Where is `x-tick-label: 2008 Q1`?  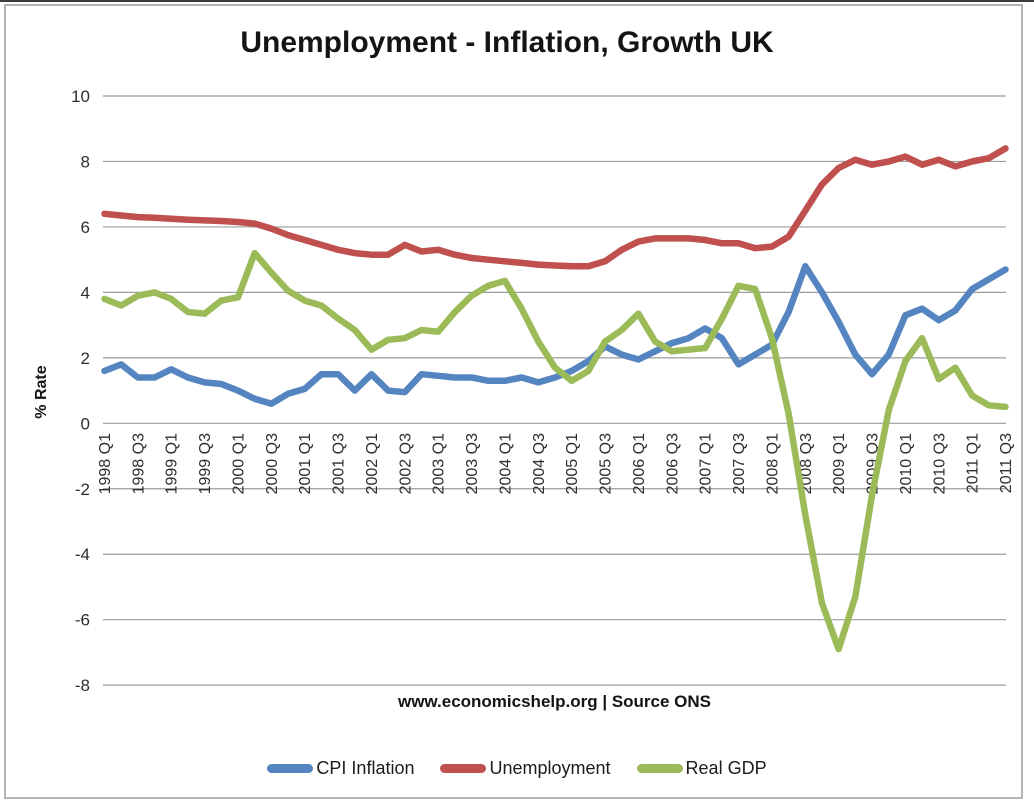
x-tick-label: 2008 Q1 is located at coordinates (772, 463).